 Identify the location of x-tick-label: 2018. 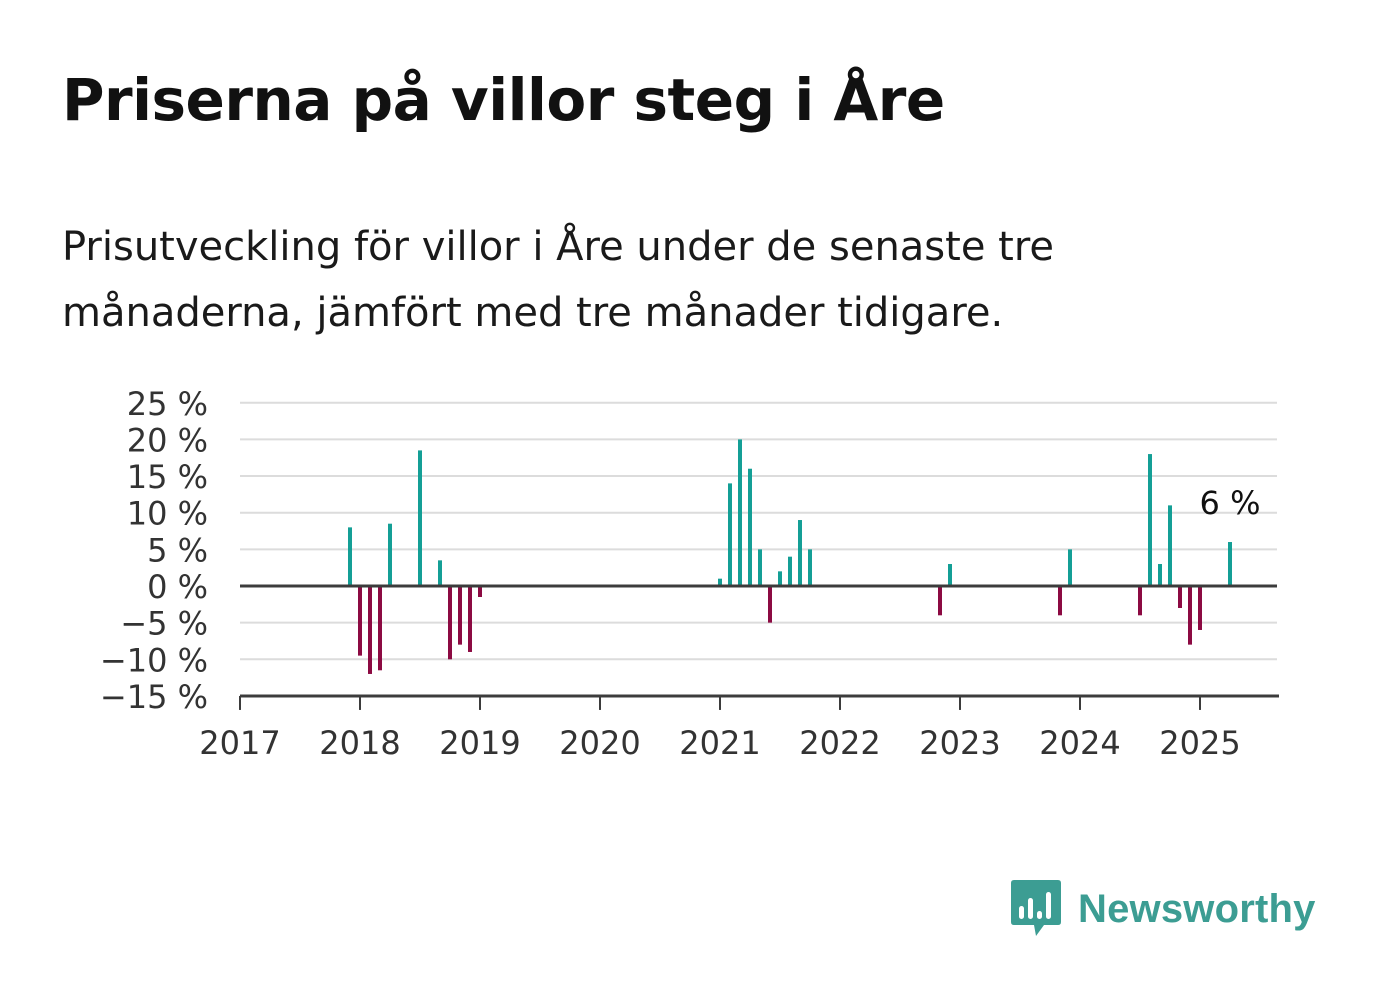
(359, 743).